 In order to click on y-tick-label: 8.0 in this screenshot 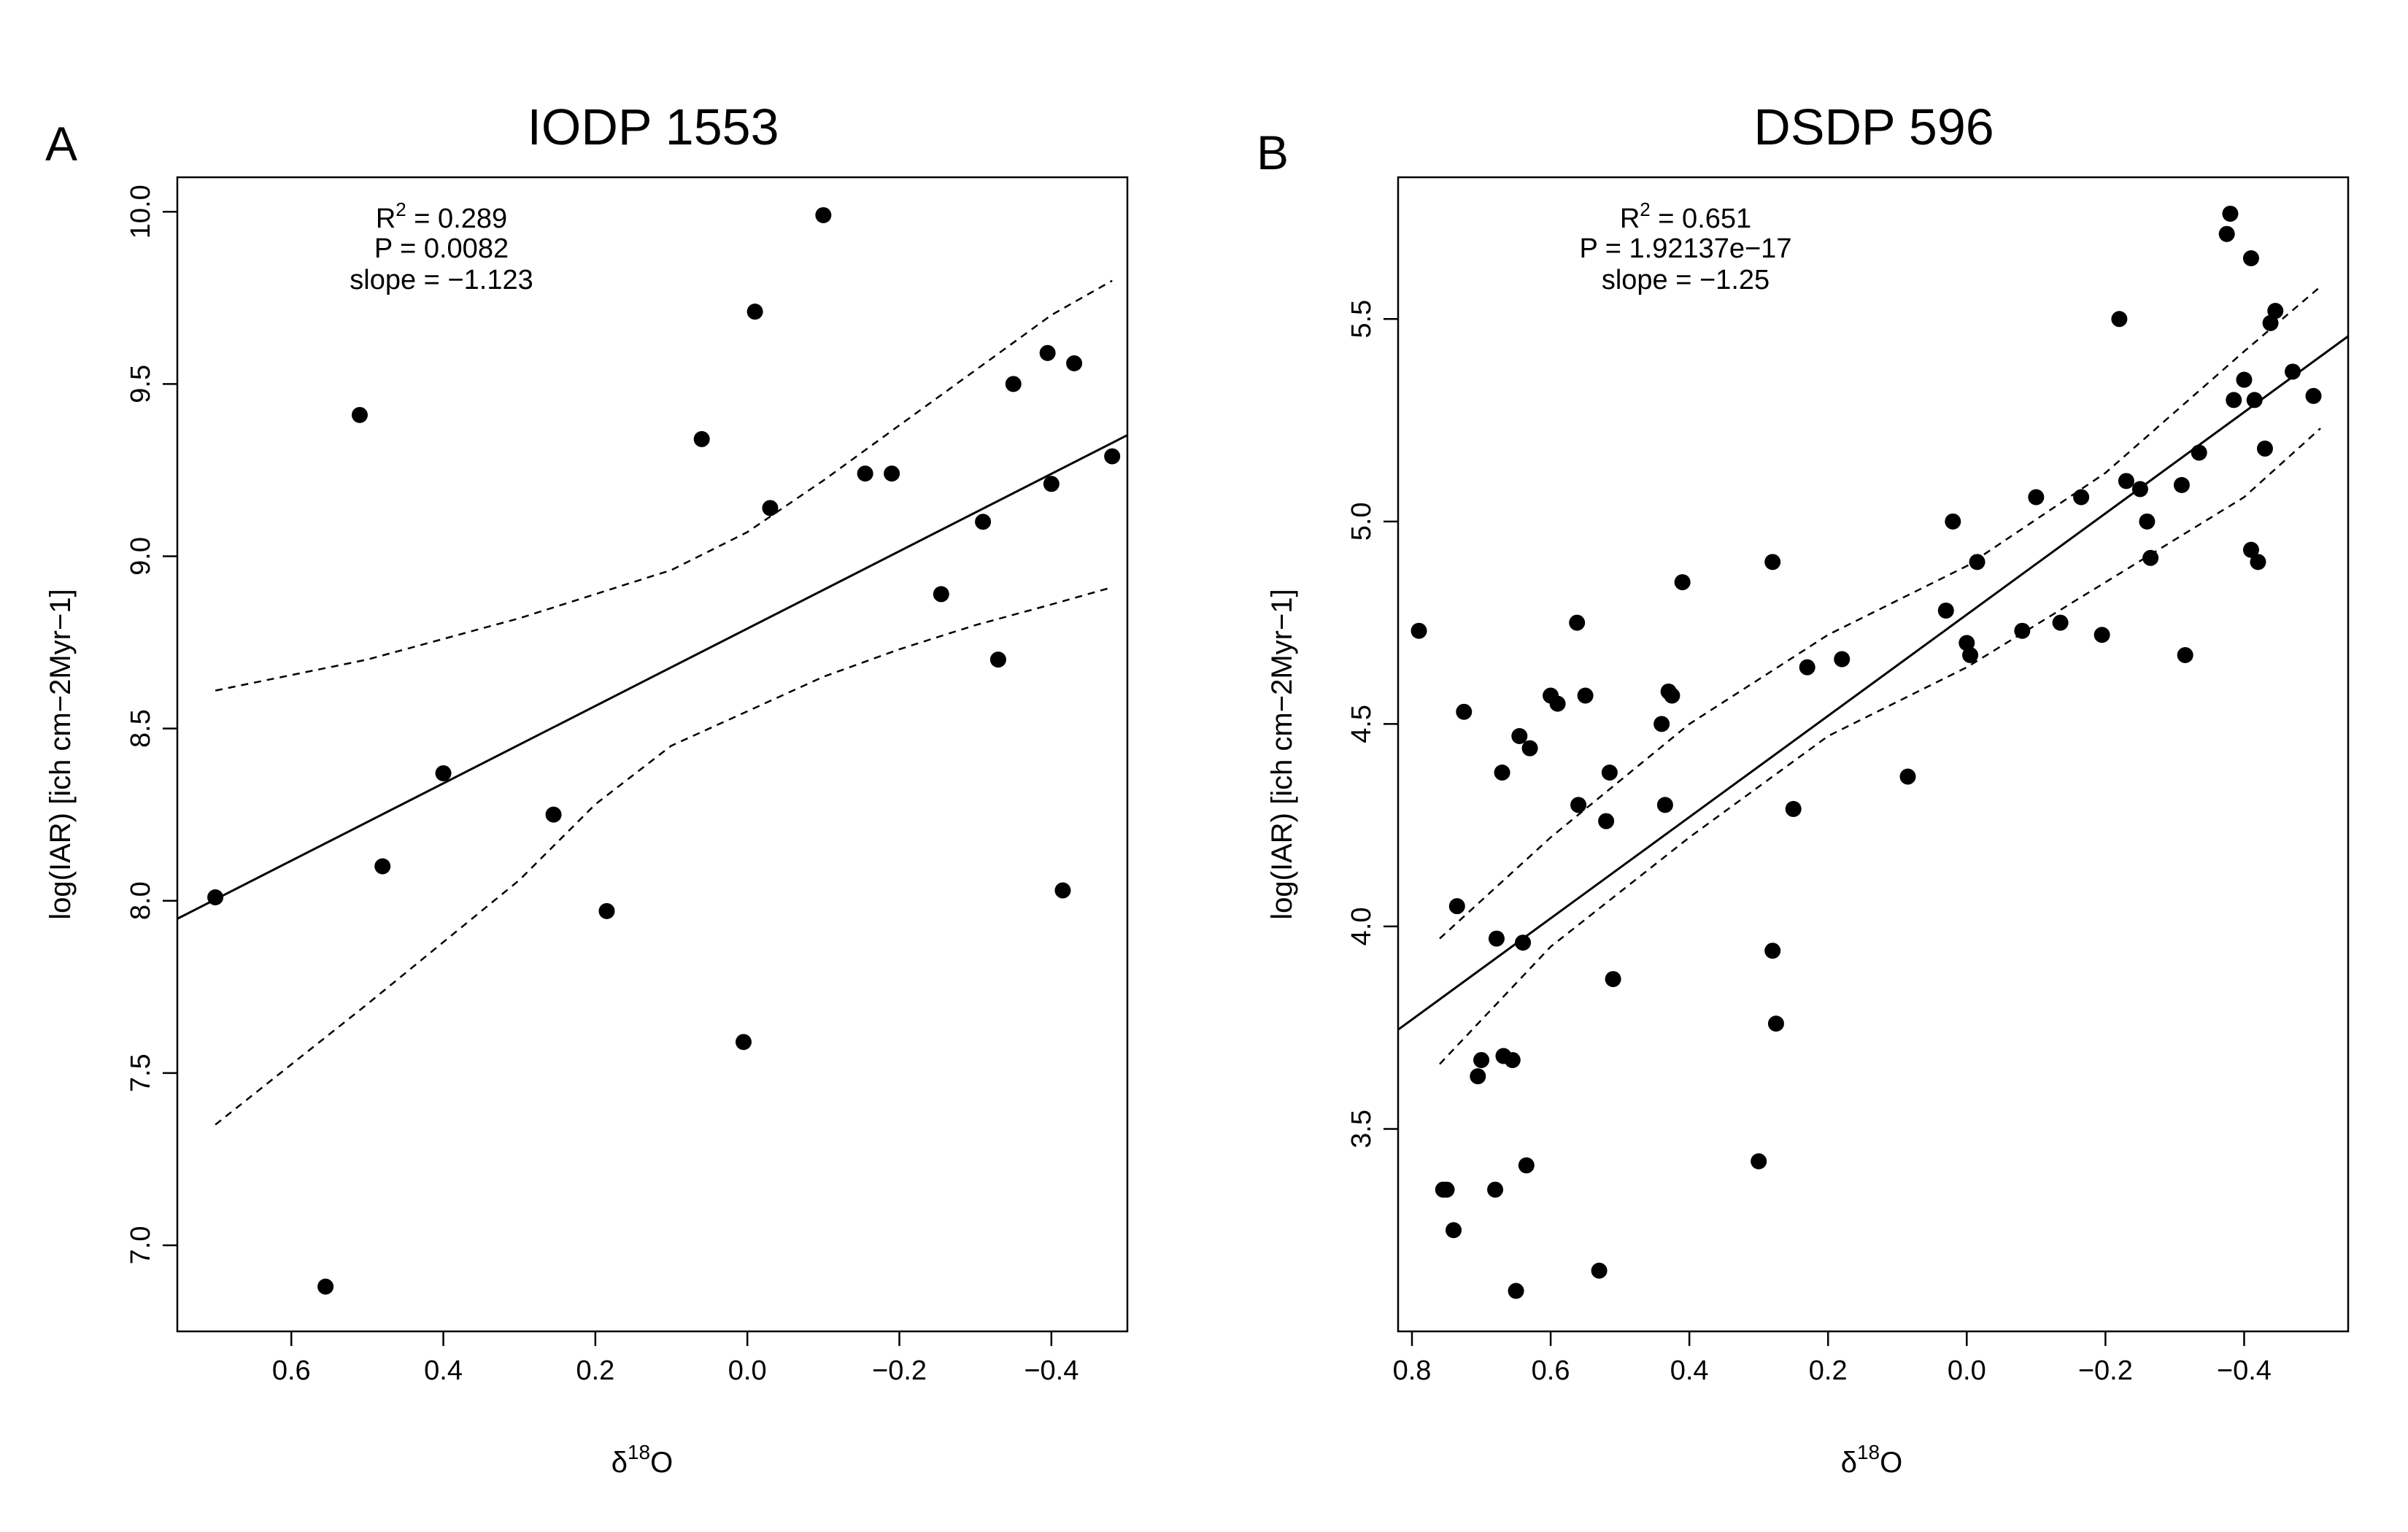, I will do `click(141, 901)`.